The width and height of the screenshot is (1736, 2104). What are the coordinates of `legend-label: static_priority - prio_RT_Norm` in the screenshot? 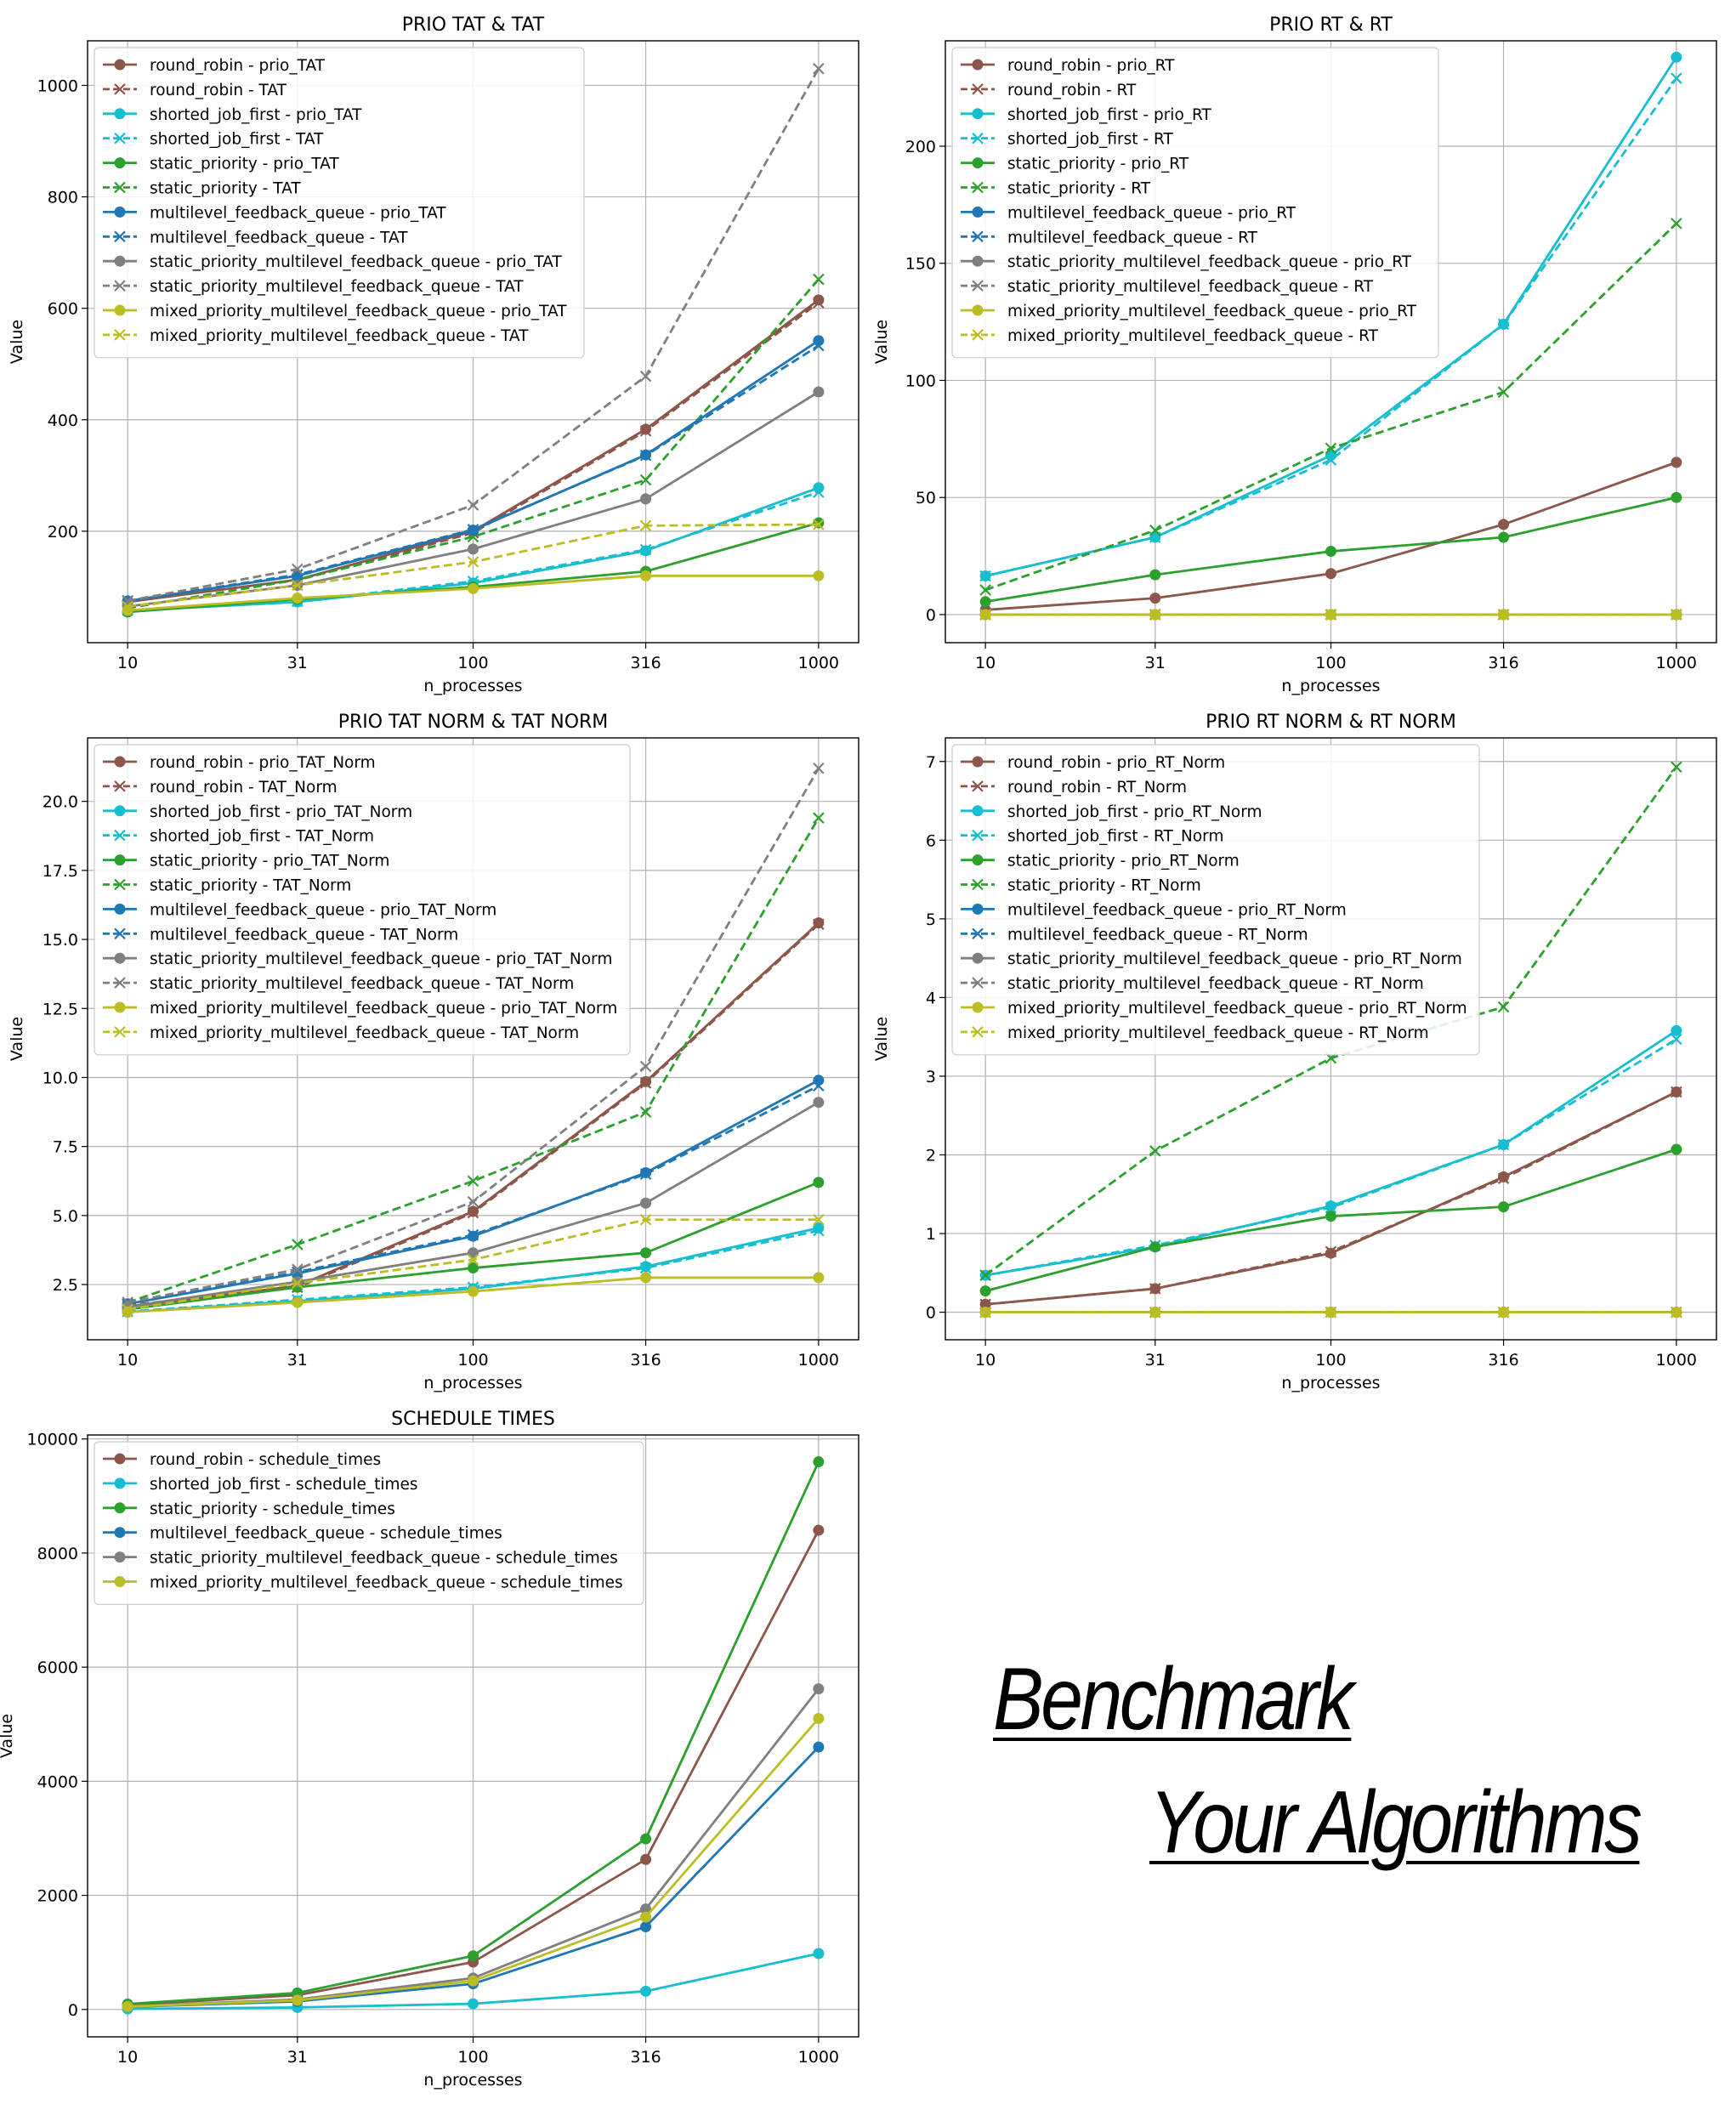 It's located at (1124, 862).